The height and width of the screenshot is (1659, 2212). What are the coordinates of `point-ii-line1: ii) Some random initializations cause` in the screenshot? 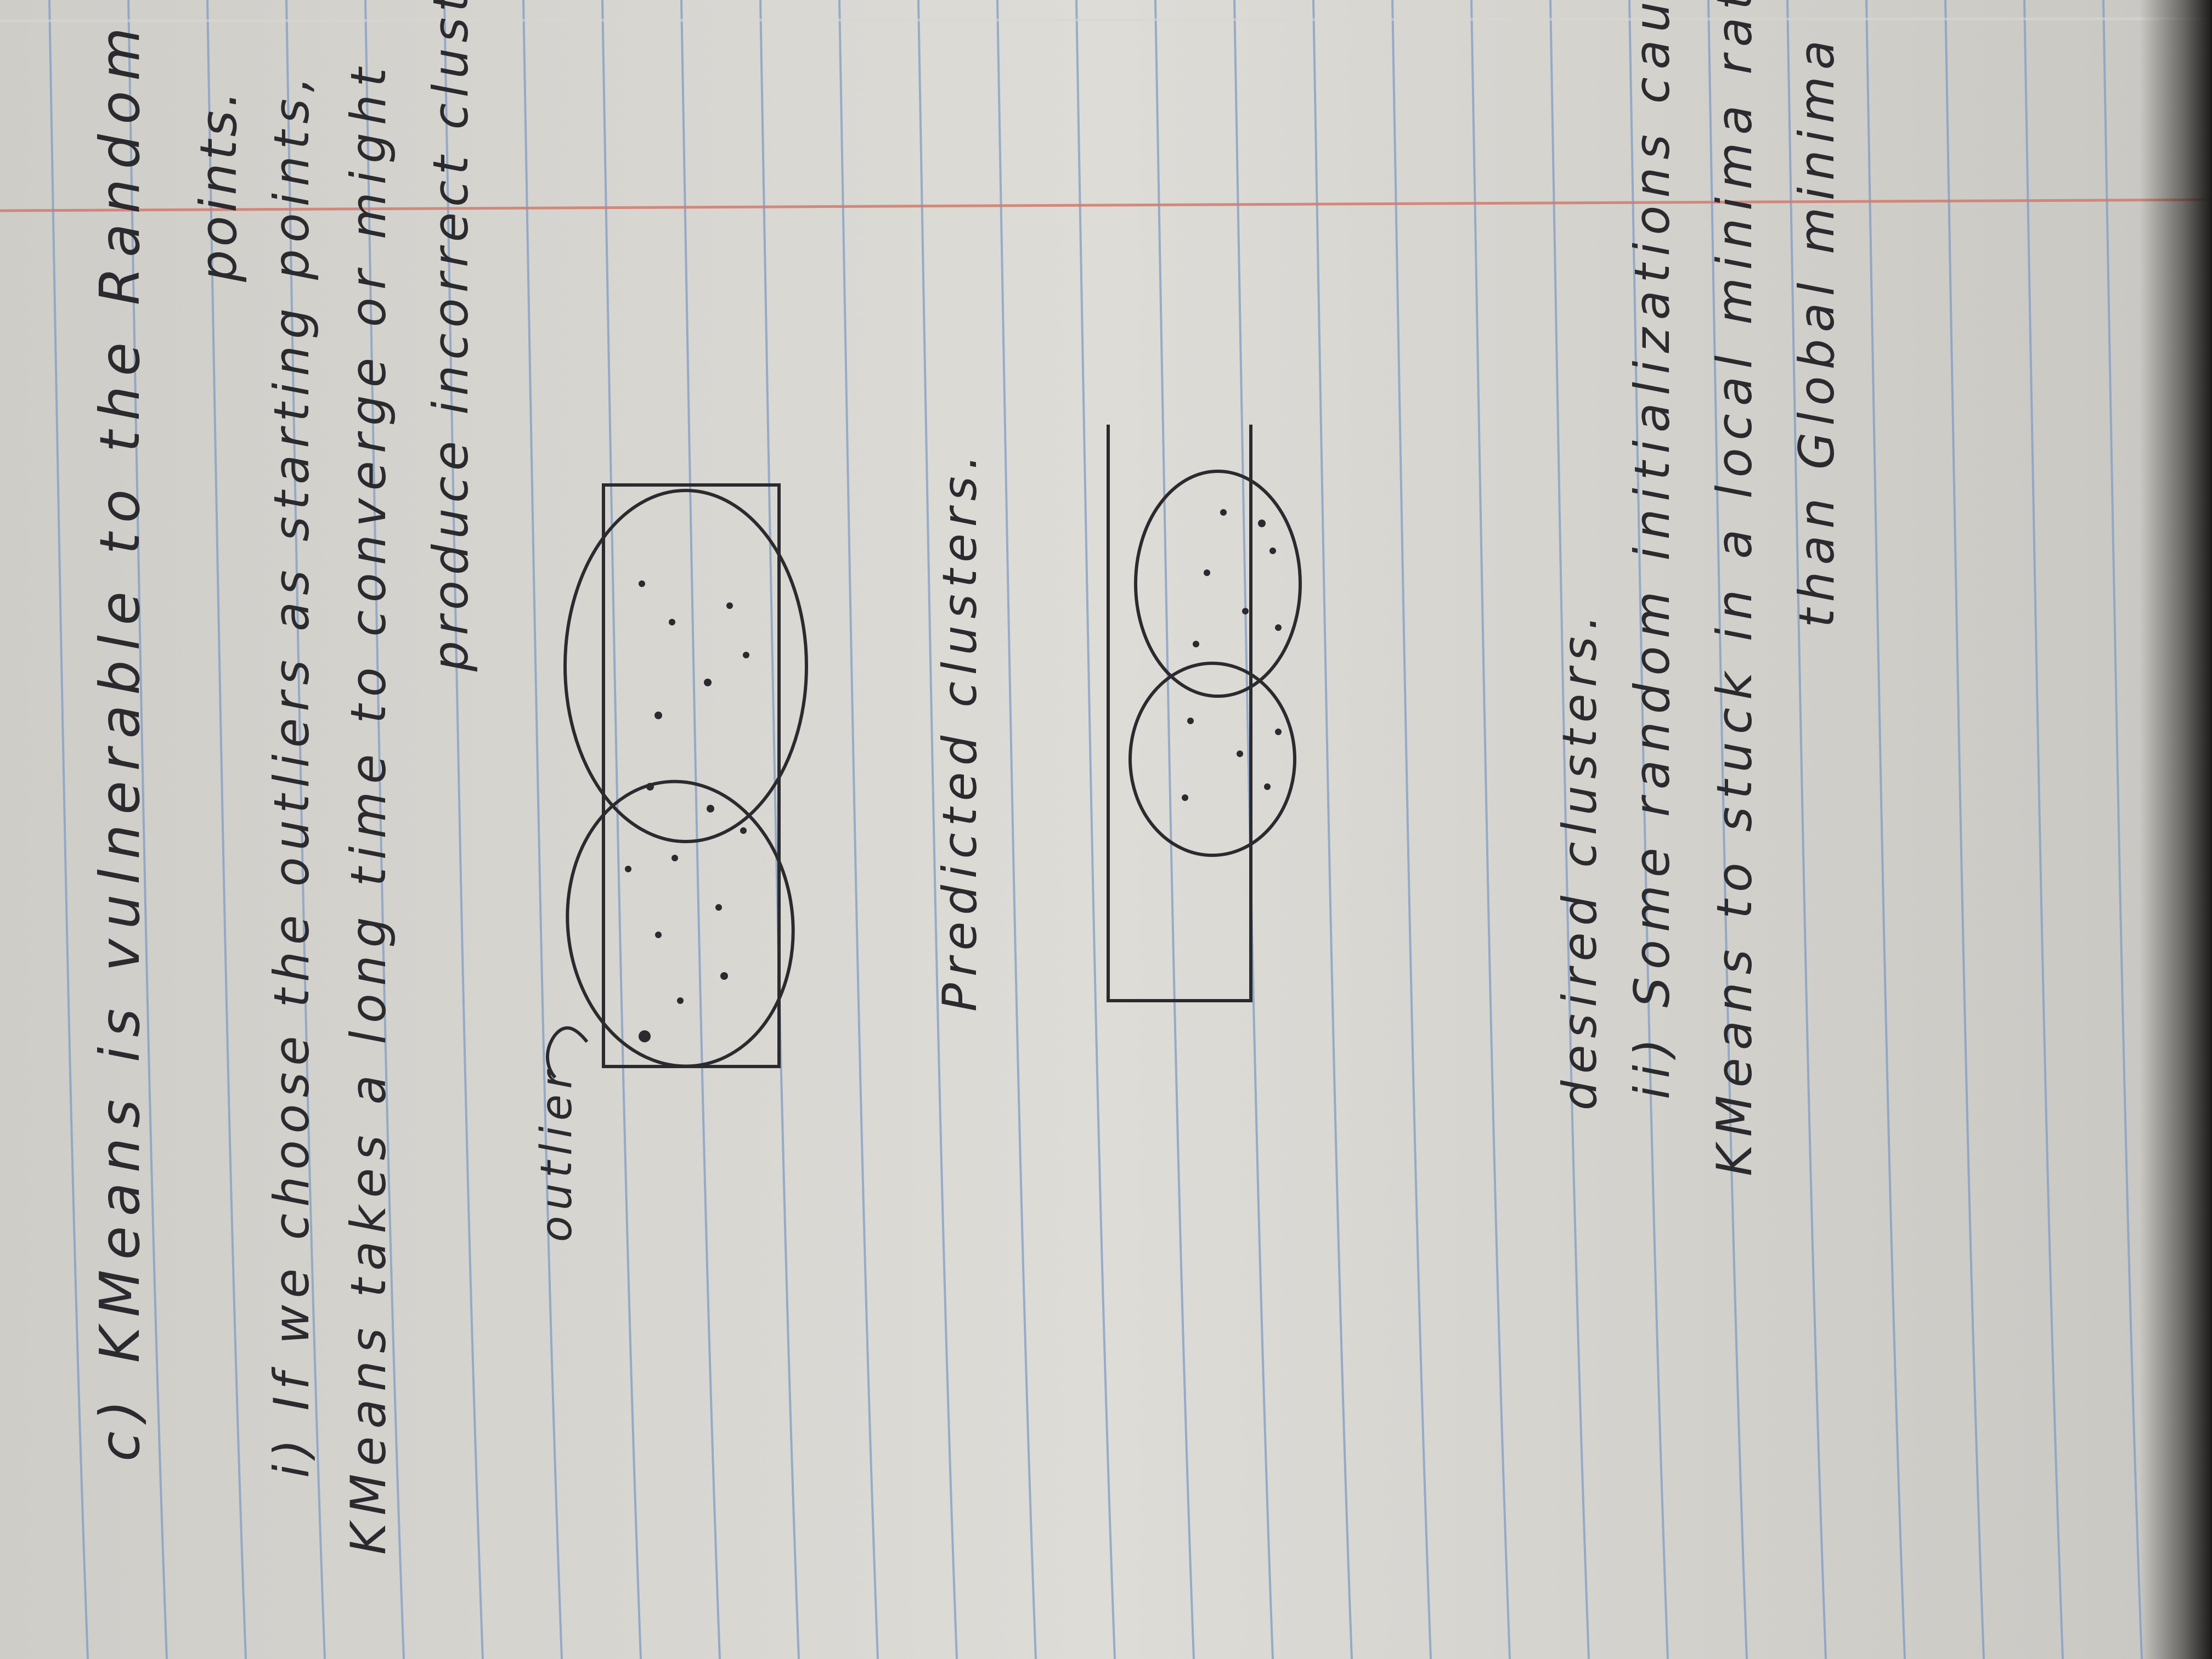 It's located at (1652, 549).